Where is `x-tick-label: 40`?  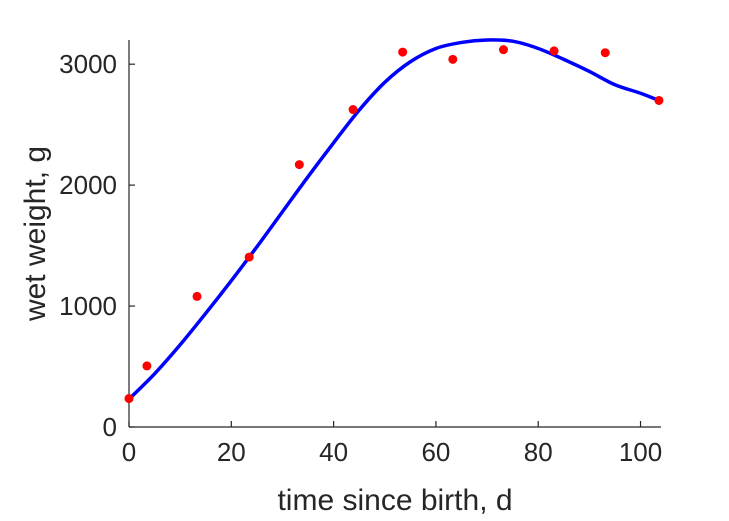
x-tick-label: 40 is located at coordinates (333, 452).